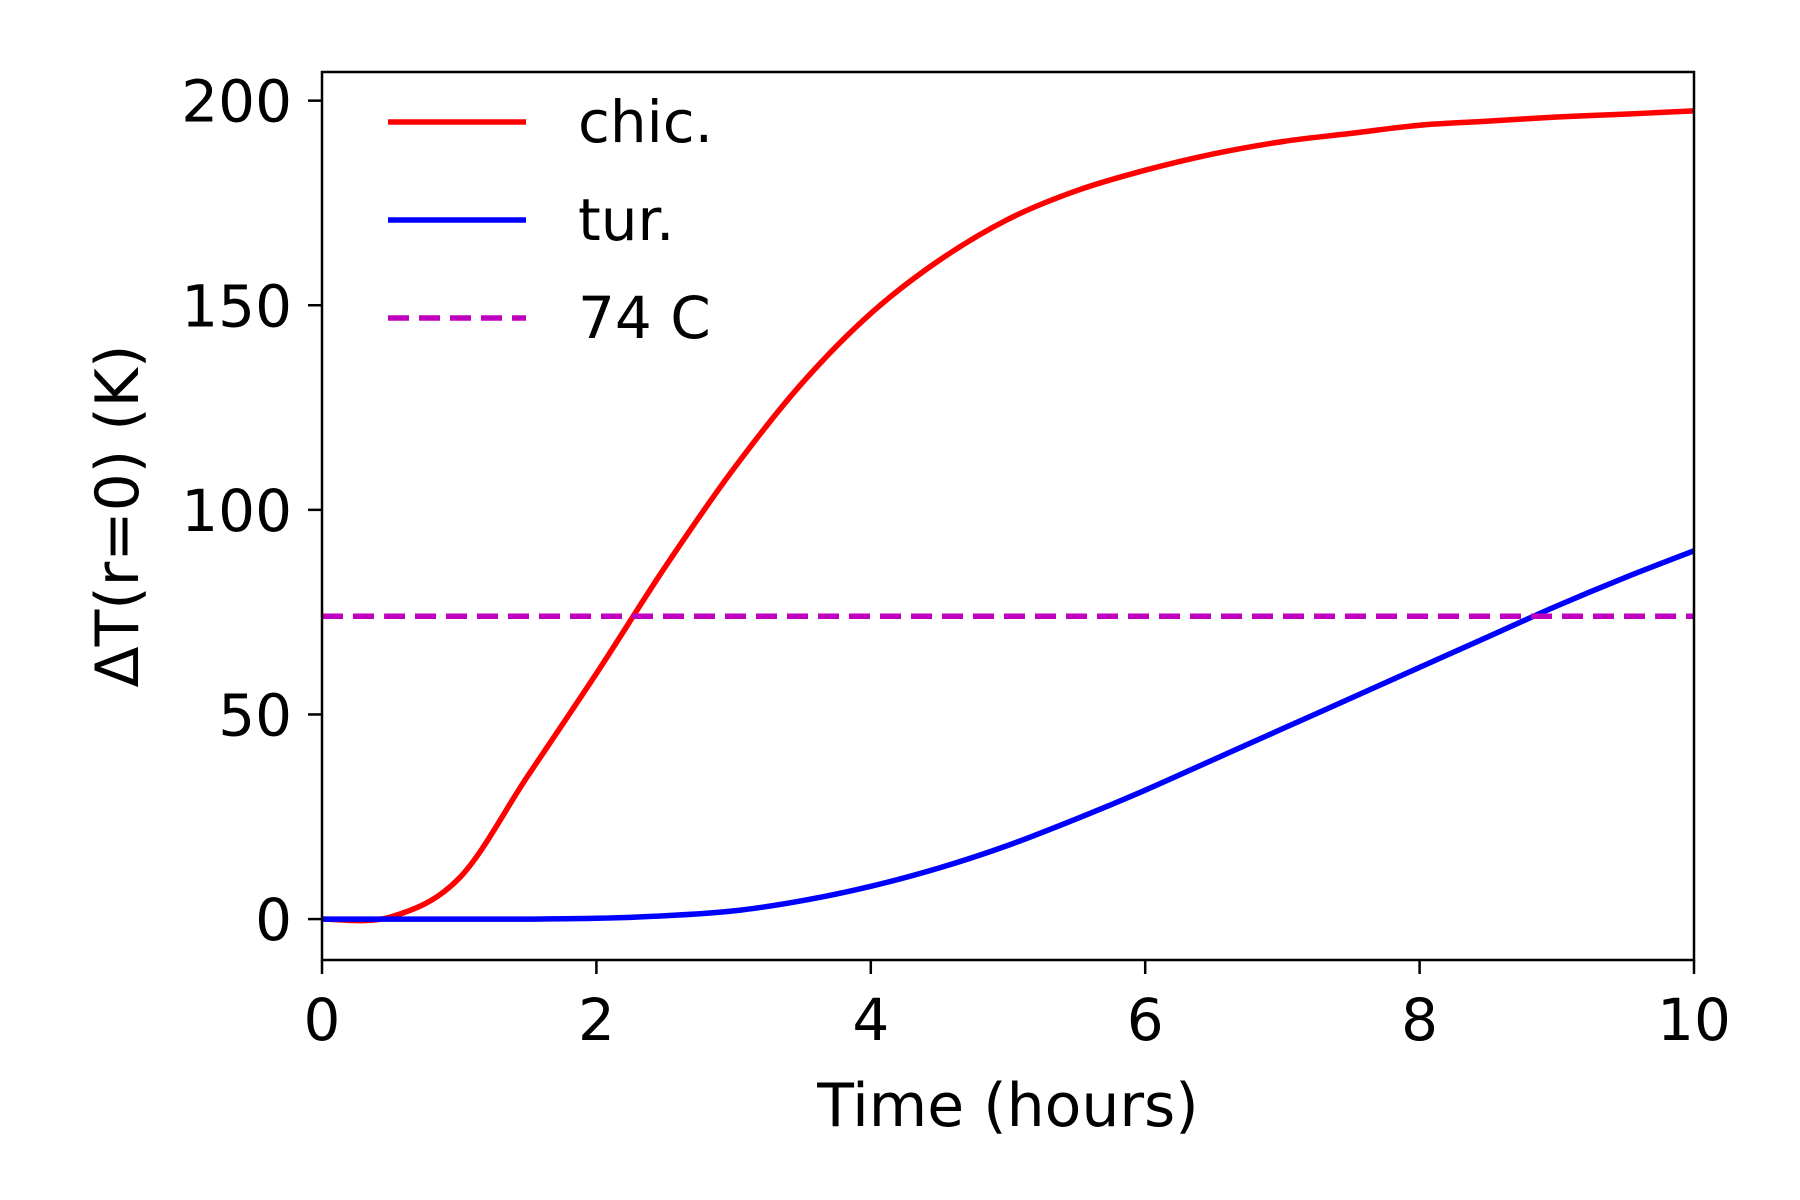 The width and height of the screenshot is (1800, 1200). What do you see at coordinates (645, 122) in the screenshot?
I see `legend-label-chic: chic.` at bounding box center [645, 122].